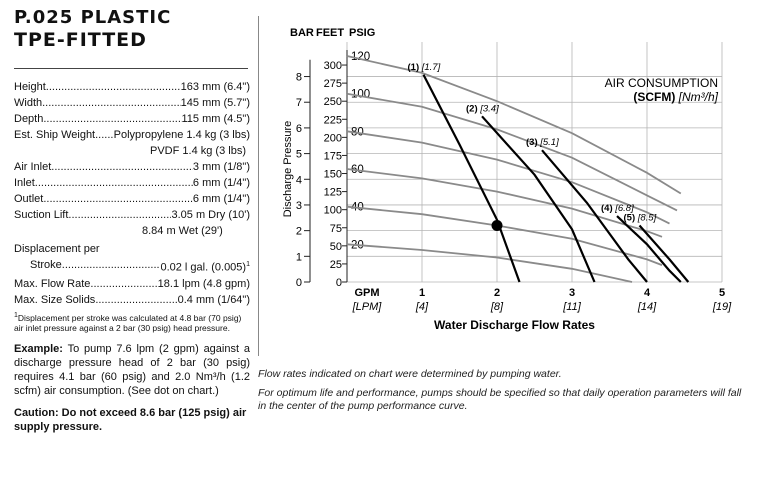  I want to click on y-tick-feet: 225, so click(333, 120).